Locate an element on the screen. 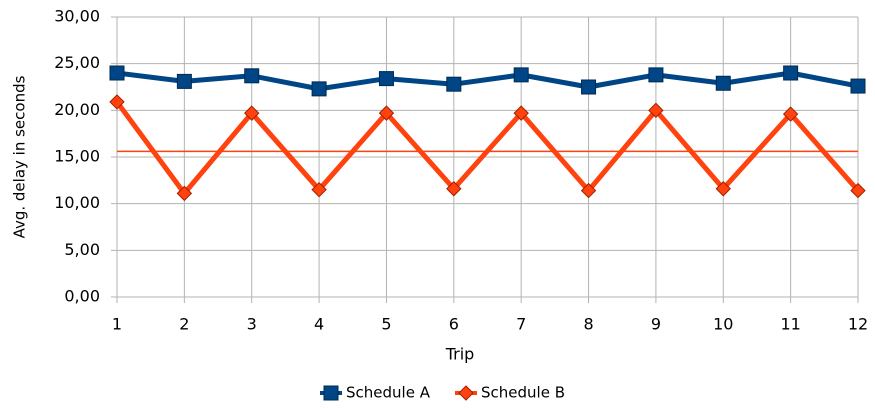 Image resolution: width=875 pixels, height=408 pixels. x-tick-label: 11 is located at coordinates (790, 324).